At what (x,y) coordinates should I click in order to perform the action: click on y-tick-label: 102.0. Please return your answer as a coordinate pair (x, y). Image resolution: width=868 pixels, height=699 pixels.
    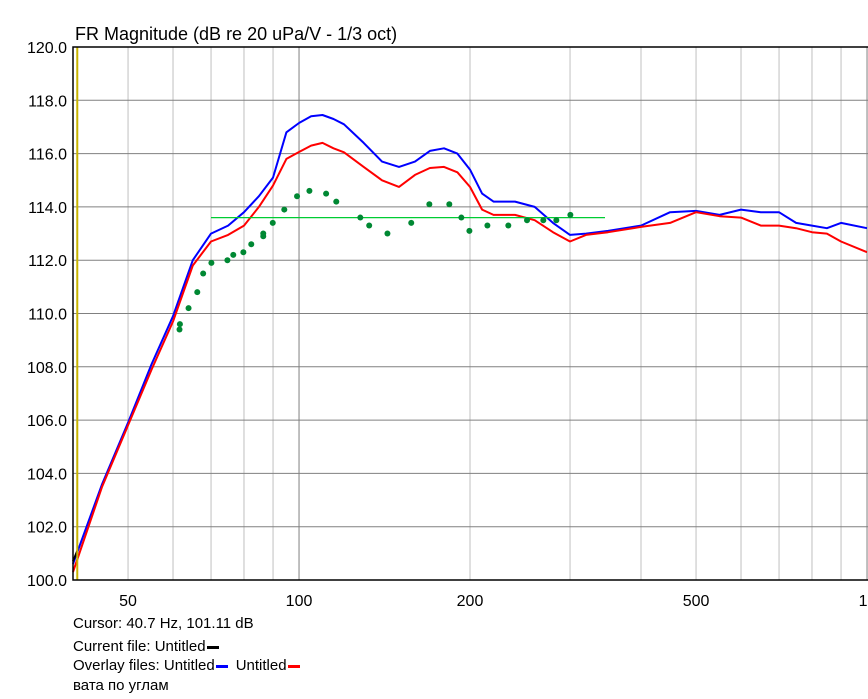
    Looking at the image, I should click on (47, 528).